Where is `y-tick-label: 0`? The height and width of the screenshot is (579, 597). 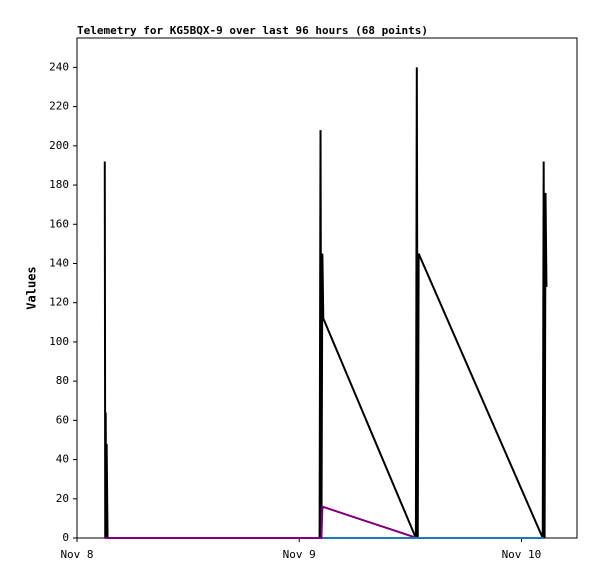
y-tick-label: 0 is located at coordinates (65, 537).